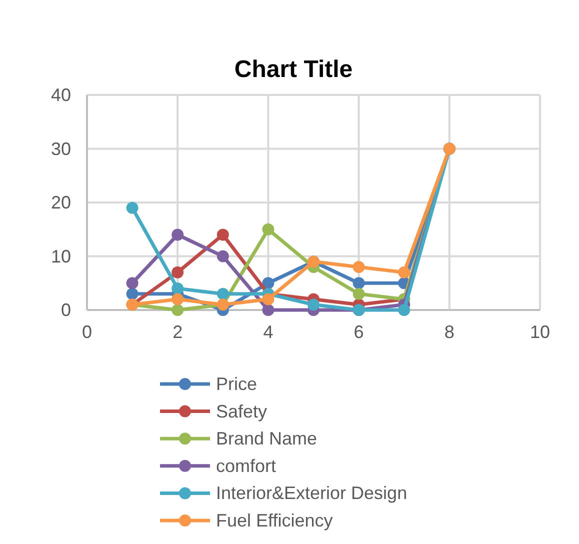 The height and width of the screenshot is (544, 579). I want to click on y-tick-label: 30, so click(60, 148).